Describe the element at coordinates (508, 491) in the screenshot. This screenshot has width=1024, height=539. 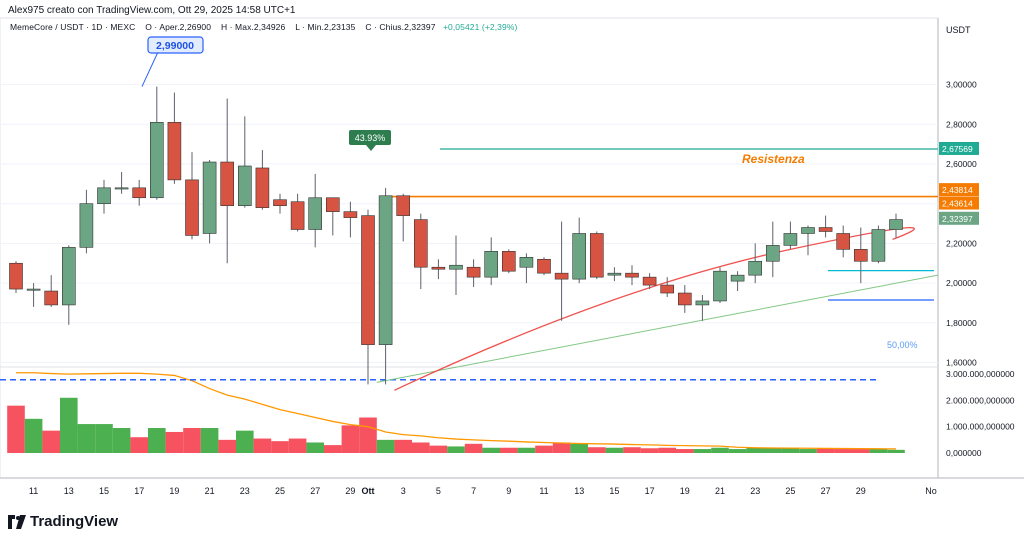
I see `time-tick-label: 9` at that location.